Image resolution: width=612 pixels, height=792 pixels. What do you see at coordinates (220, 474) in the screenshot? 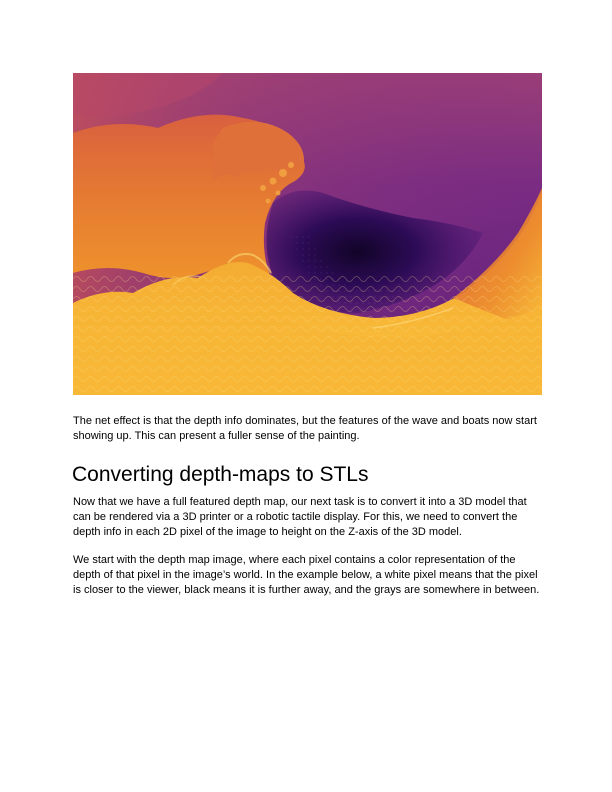
I see `section-heading: Converting depth-maps to STLs` at bounding box center [220, 474].